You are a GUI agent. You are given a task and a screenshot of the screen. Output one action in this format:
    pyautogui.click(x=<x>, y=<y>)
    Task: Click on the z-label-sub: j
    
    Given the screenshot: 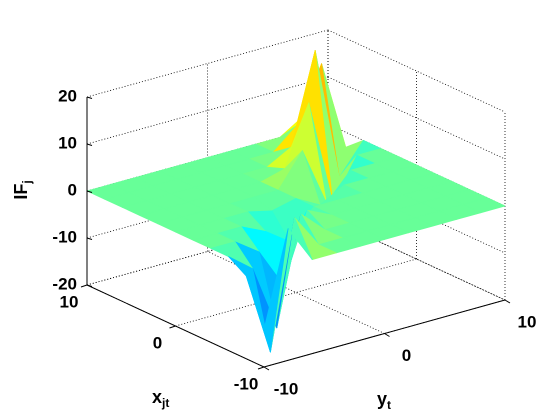 What is the action you would take?
    pyautogui.click(x=27, y=182)
    